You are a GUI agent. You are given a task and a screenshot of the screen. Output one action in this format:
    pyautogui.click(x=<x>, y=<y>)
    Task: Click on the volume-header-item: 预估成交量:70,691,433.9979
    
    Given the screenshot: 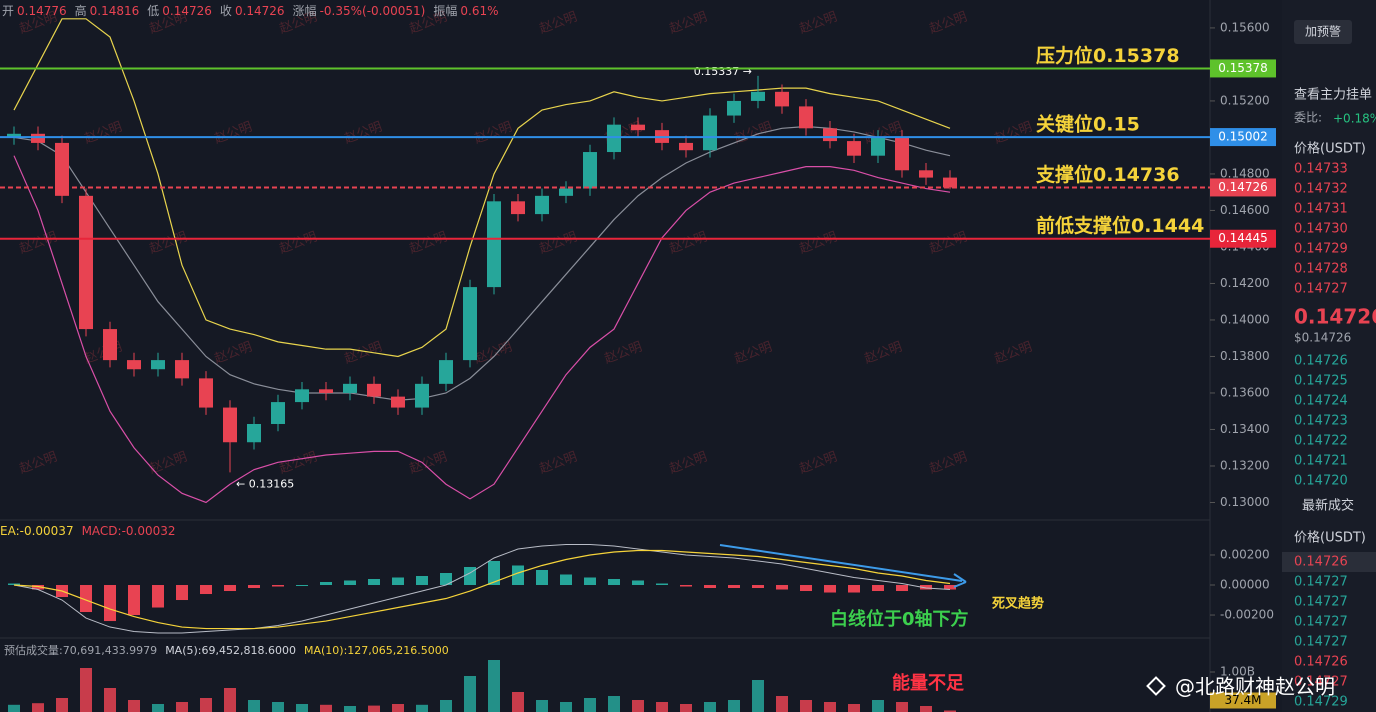 What is the action you would take?
    pyautogui.click(x=80, y=650)
    